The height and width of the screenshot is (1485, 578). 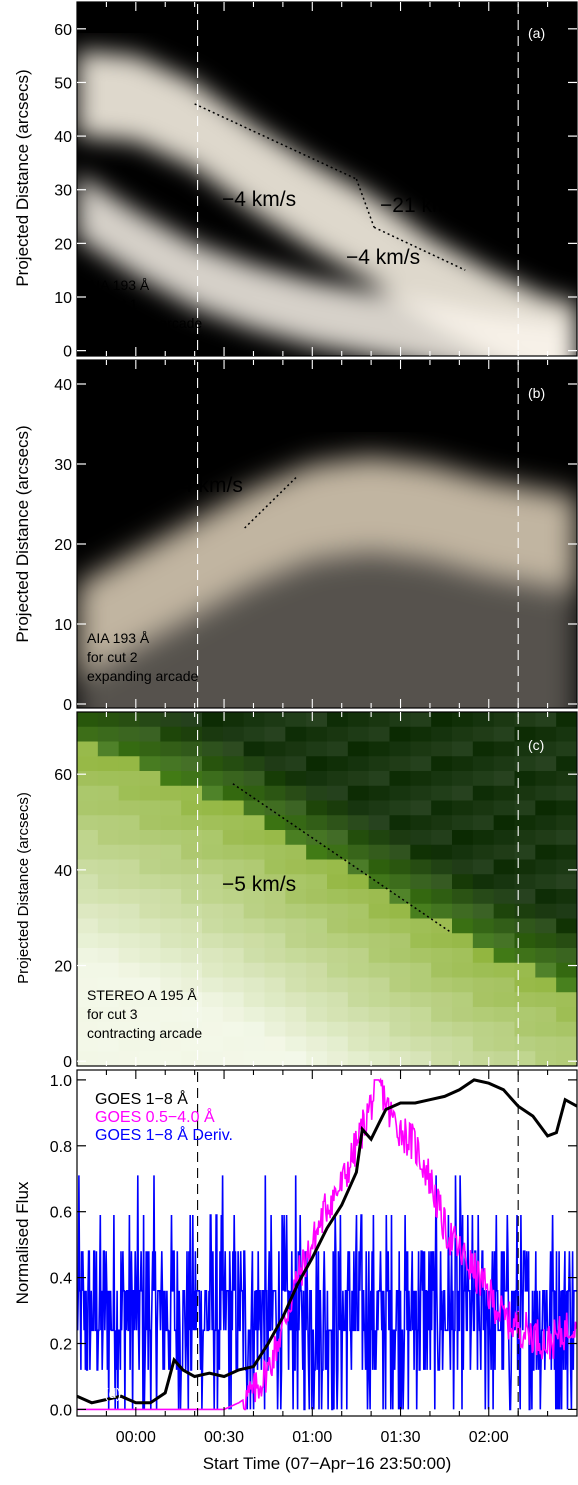 What do you see at coordinates (22, 533) in the screenshot?
I see `panel-b-ylabel: Projected Distance (arcsecs)` at bounding box center [22, 533].